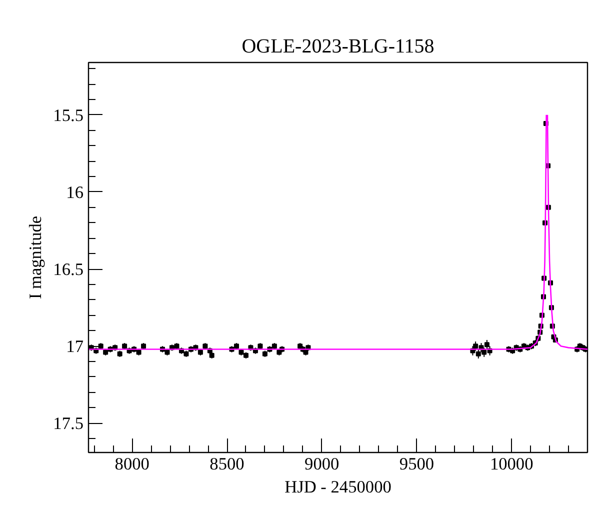 Image resolution: width=600 pixels, height=512 pixels. What do you see at coordinates (75, 192) in the screenshot?
I see `y-tick-label: 16` at bounding box center [75, 192].